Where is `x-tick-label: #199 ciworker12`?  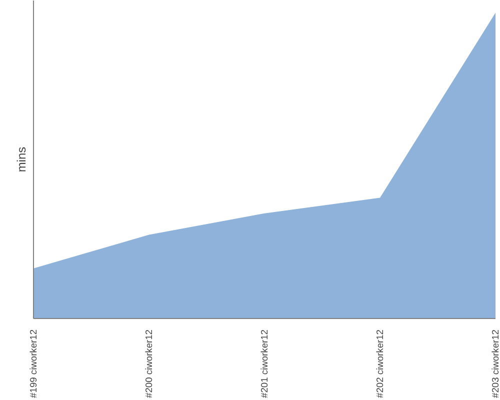 x-tick-label: #199 ciworker12 is located at coordinates (33, 363).